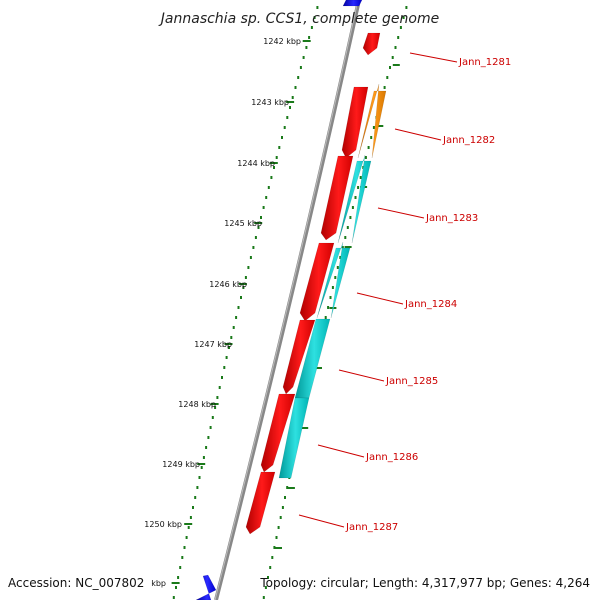 Image resolution: width=600 pixels, height=600 pixels. What do you see at coordinates (181, 464) in the screenshot?
I see `kbp-label-1249: 1249 kbp` at bounding box center [181, 464].